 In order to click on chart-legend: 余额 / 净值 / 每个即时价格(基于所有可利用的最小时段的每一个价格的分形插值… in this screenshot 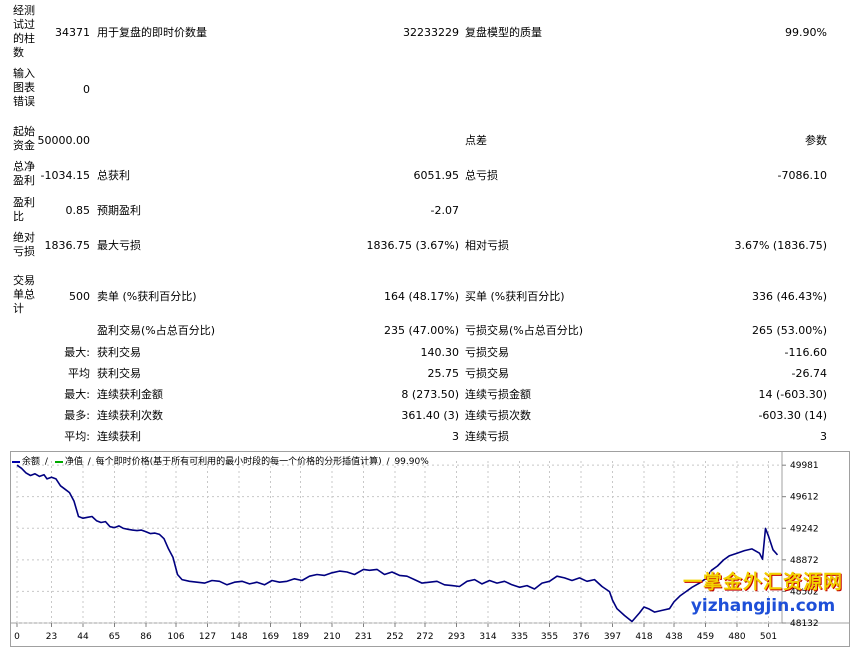, I will do `click(219, 460)`.